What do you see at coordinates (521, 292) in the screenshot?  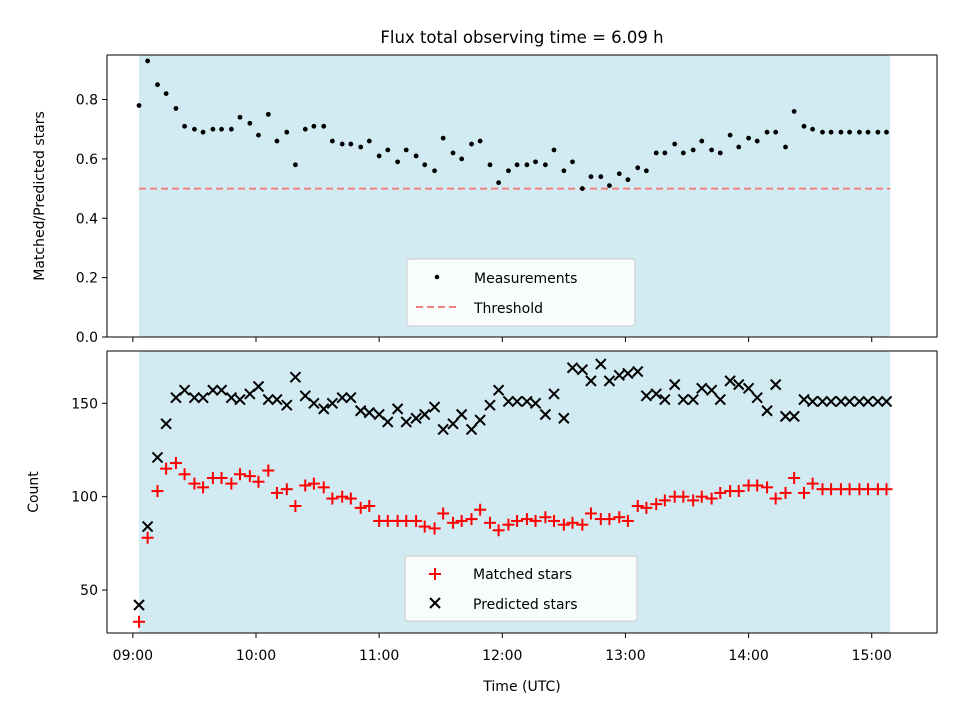 I see `top-legend-box` at bounding box center [521, 292].